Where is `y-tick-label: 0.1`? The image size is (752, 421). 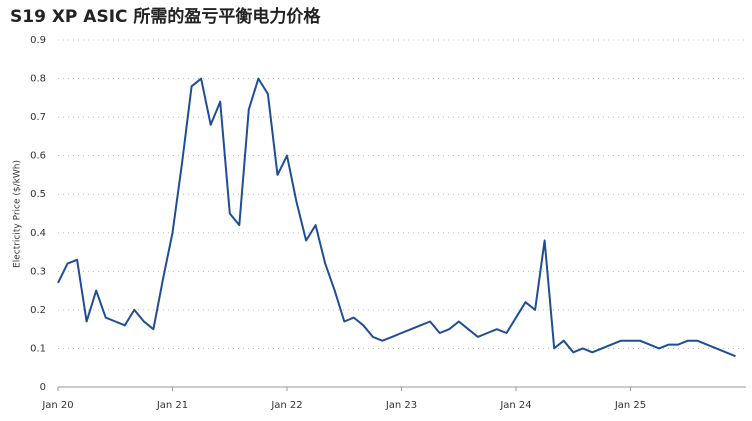
y-tick-label: 0.1 is located at coordinates (38, 348).